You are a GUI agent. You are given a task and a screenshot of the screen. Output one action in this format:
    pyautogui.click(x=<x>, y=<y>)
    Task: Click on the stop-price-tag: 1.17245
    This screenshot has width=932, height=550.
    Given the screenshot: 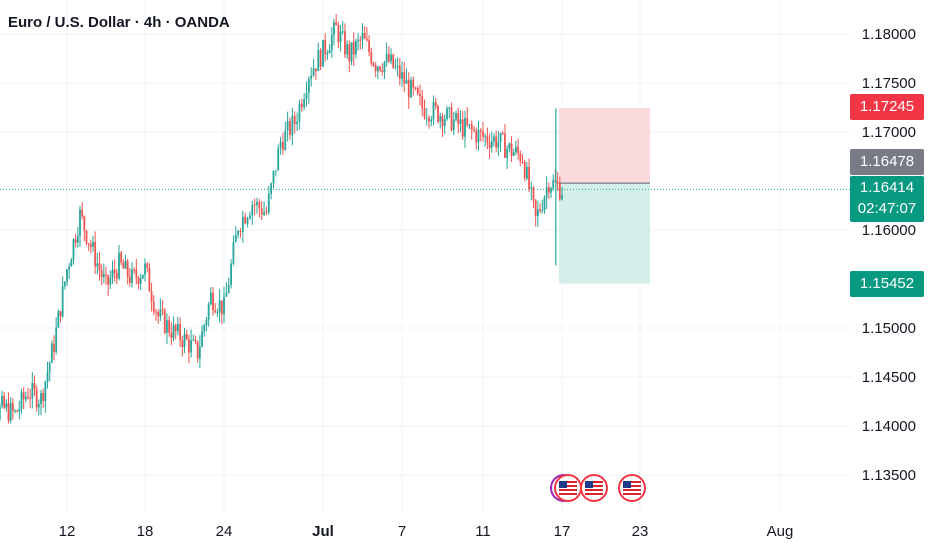 What is the action you would take?
    pyautogui.click(x=887, y=107)
    